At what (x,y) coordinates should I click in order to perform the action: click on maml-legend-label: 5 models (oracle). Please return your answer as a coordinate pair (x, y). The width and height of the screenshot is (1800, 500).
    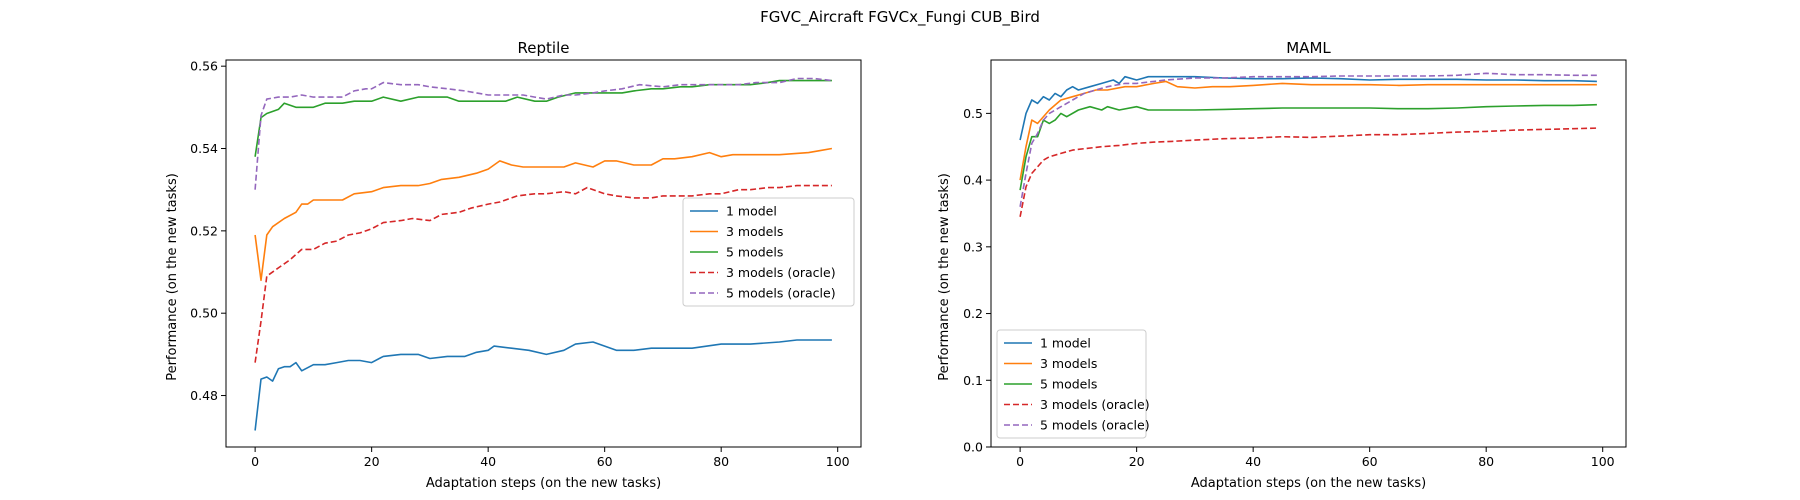
    Looking at the image, I should click on (1095, 425).